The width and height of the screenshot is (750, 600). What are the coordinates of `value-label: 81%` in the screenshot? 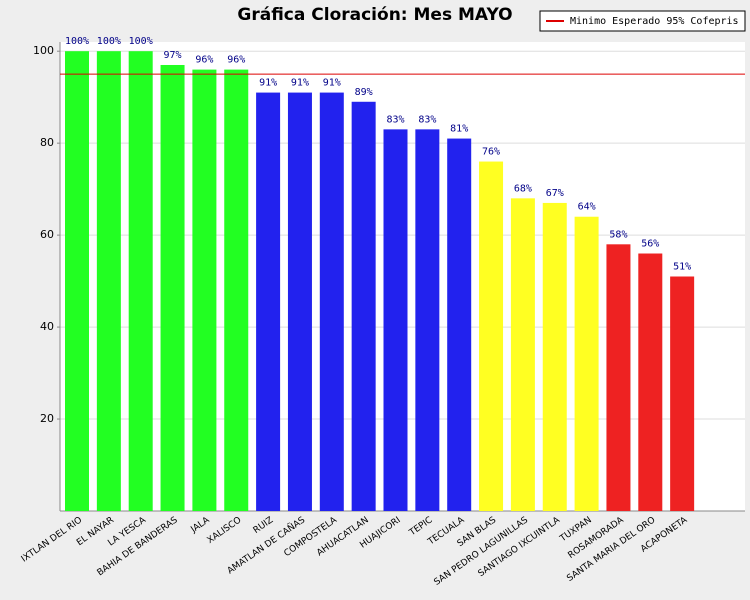 It's located at (459, 129).